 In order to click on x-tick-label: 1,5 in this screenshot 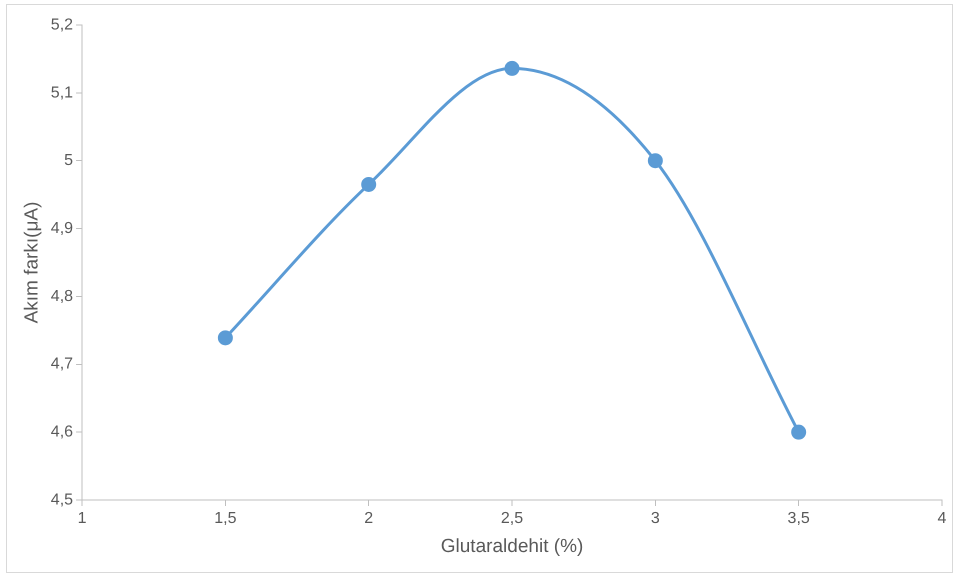, I will do `click(225, 519)`.